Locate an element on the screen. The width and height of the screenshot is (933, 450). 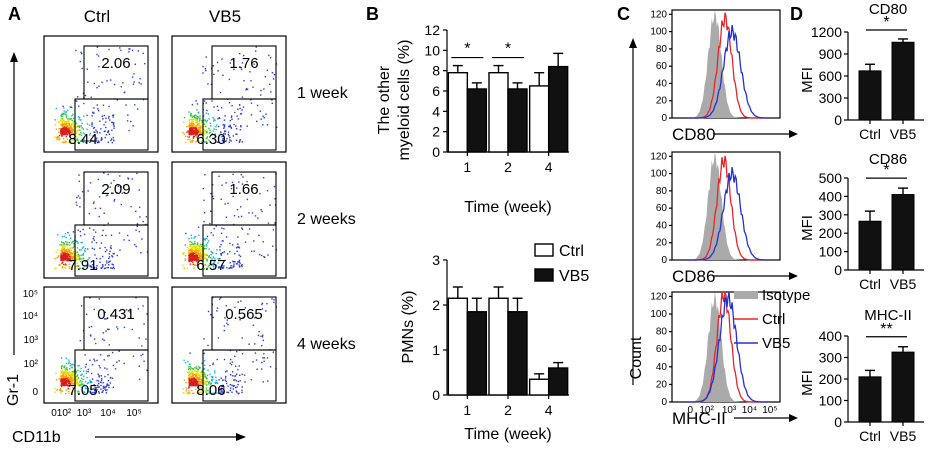
gate-lower-value: 8.44 is located at coordinates (82, 139).